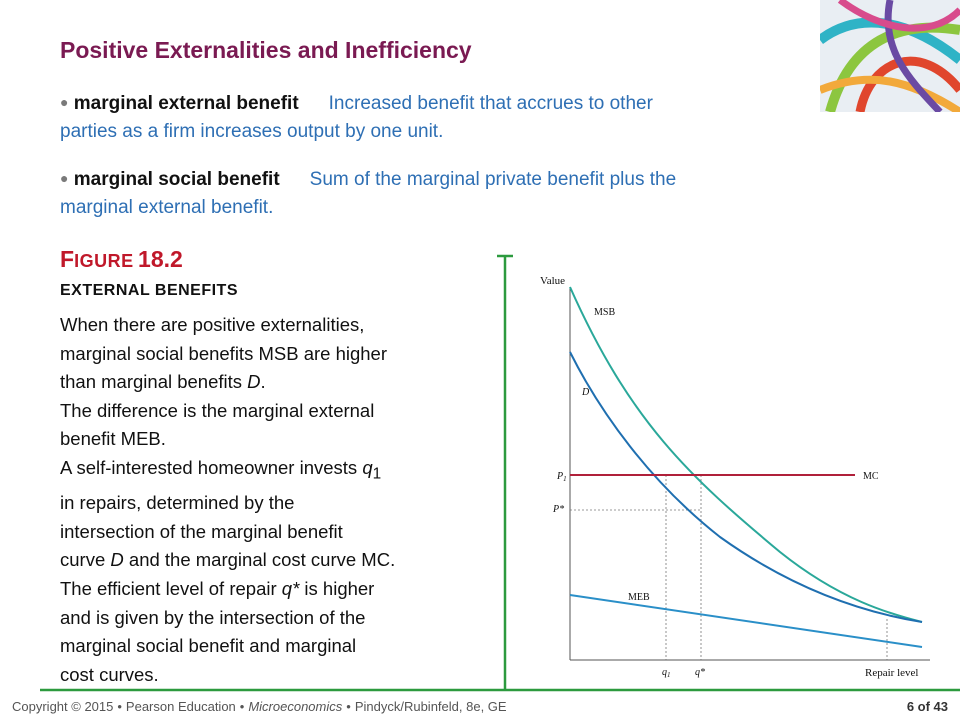 This screenshot has height=720, width=960. What do you see at coordinates (186, 103) in the screenshot?
I see `definition-term: marginal external benefit` at bounding box center [186, 103].